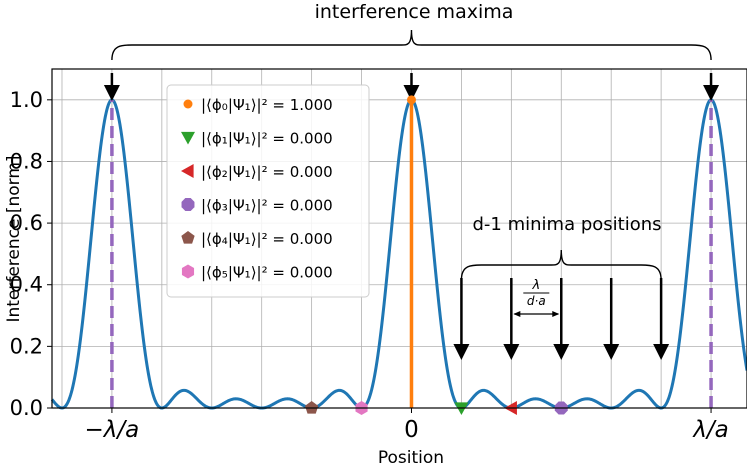 The width and height of the screenshot is (747, 467). Describe the element at coordinates (567, 224) in the screenshot. I see `minima-label: d-1 minima positions` at that location.